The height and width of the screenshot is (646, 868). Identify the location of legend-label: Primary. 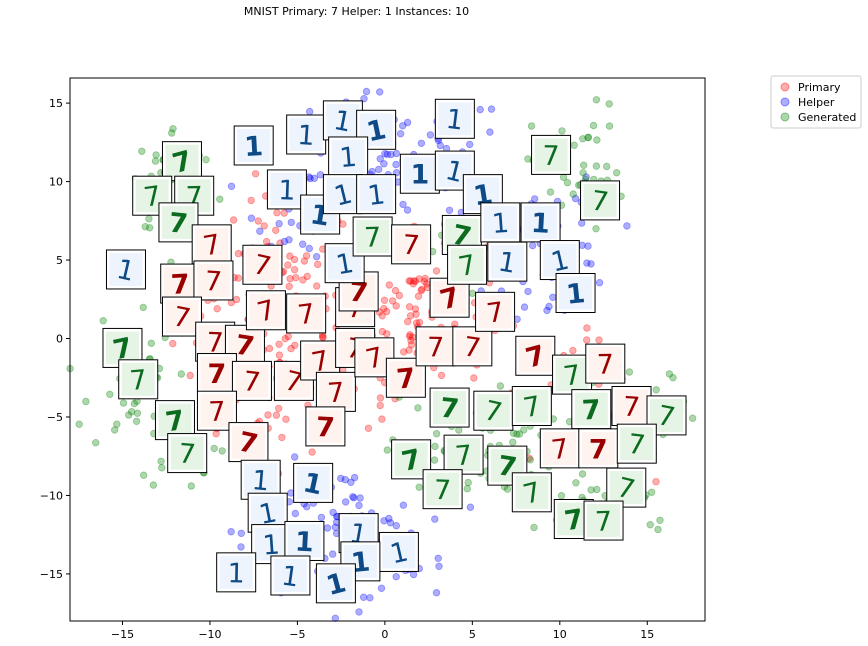
(819, 87).